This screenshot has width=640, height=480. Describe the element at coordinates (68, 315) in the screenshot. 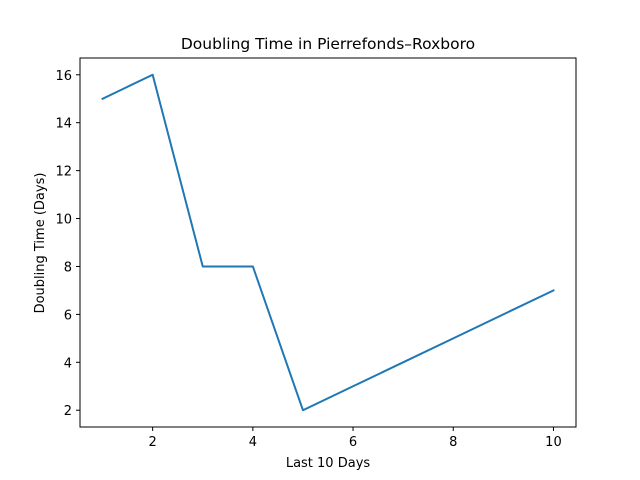

I see `y-tick-label: 6` at that location.